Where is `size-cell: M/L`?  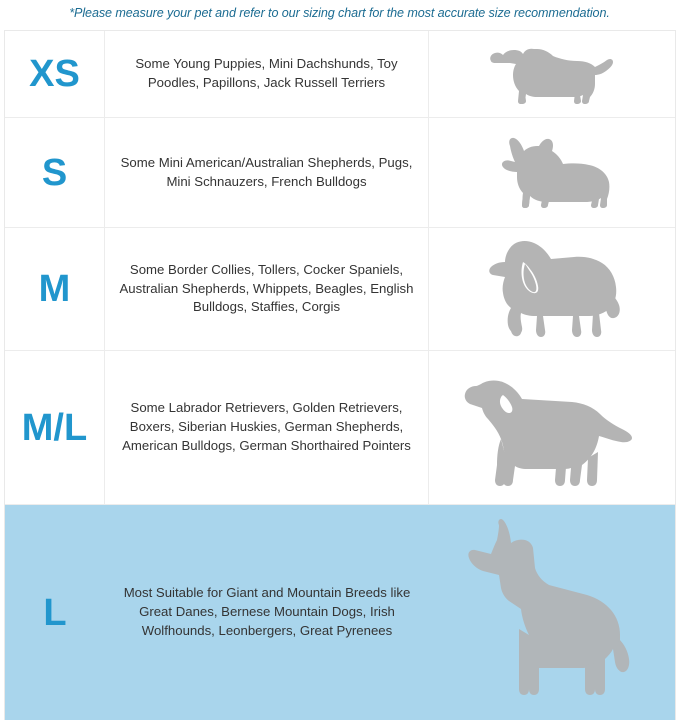 size-cell: M/L is located at coordinates (55, 427).